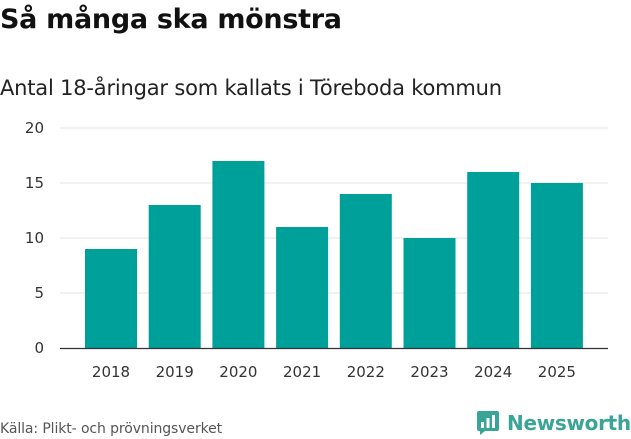 Image resolution: width=631 pixels, height=439 pixels. Describe the element at coordinates (39, 348) in the screenshot. I see `y-tick-label: 0` at that location.